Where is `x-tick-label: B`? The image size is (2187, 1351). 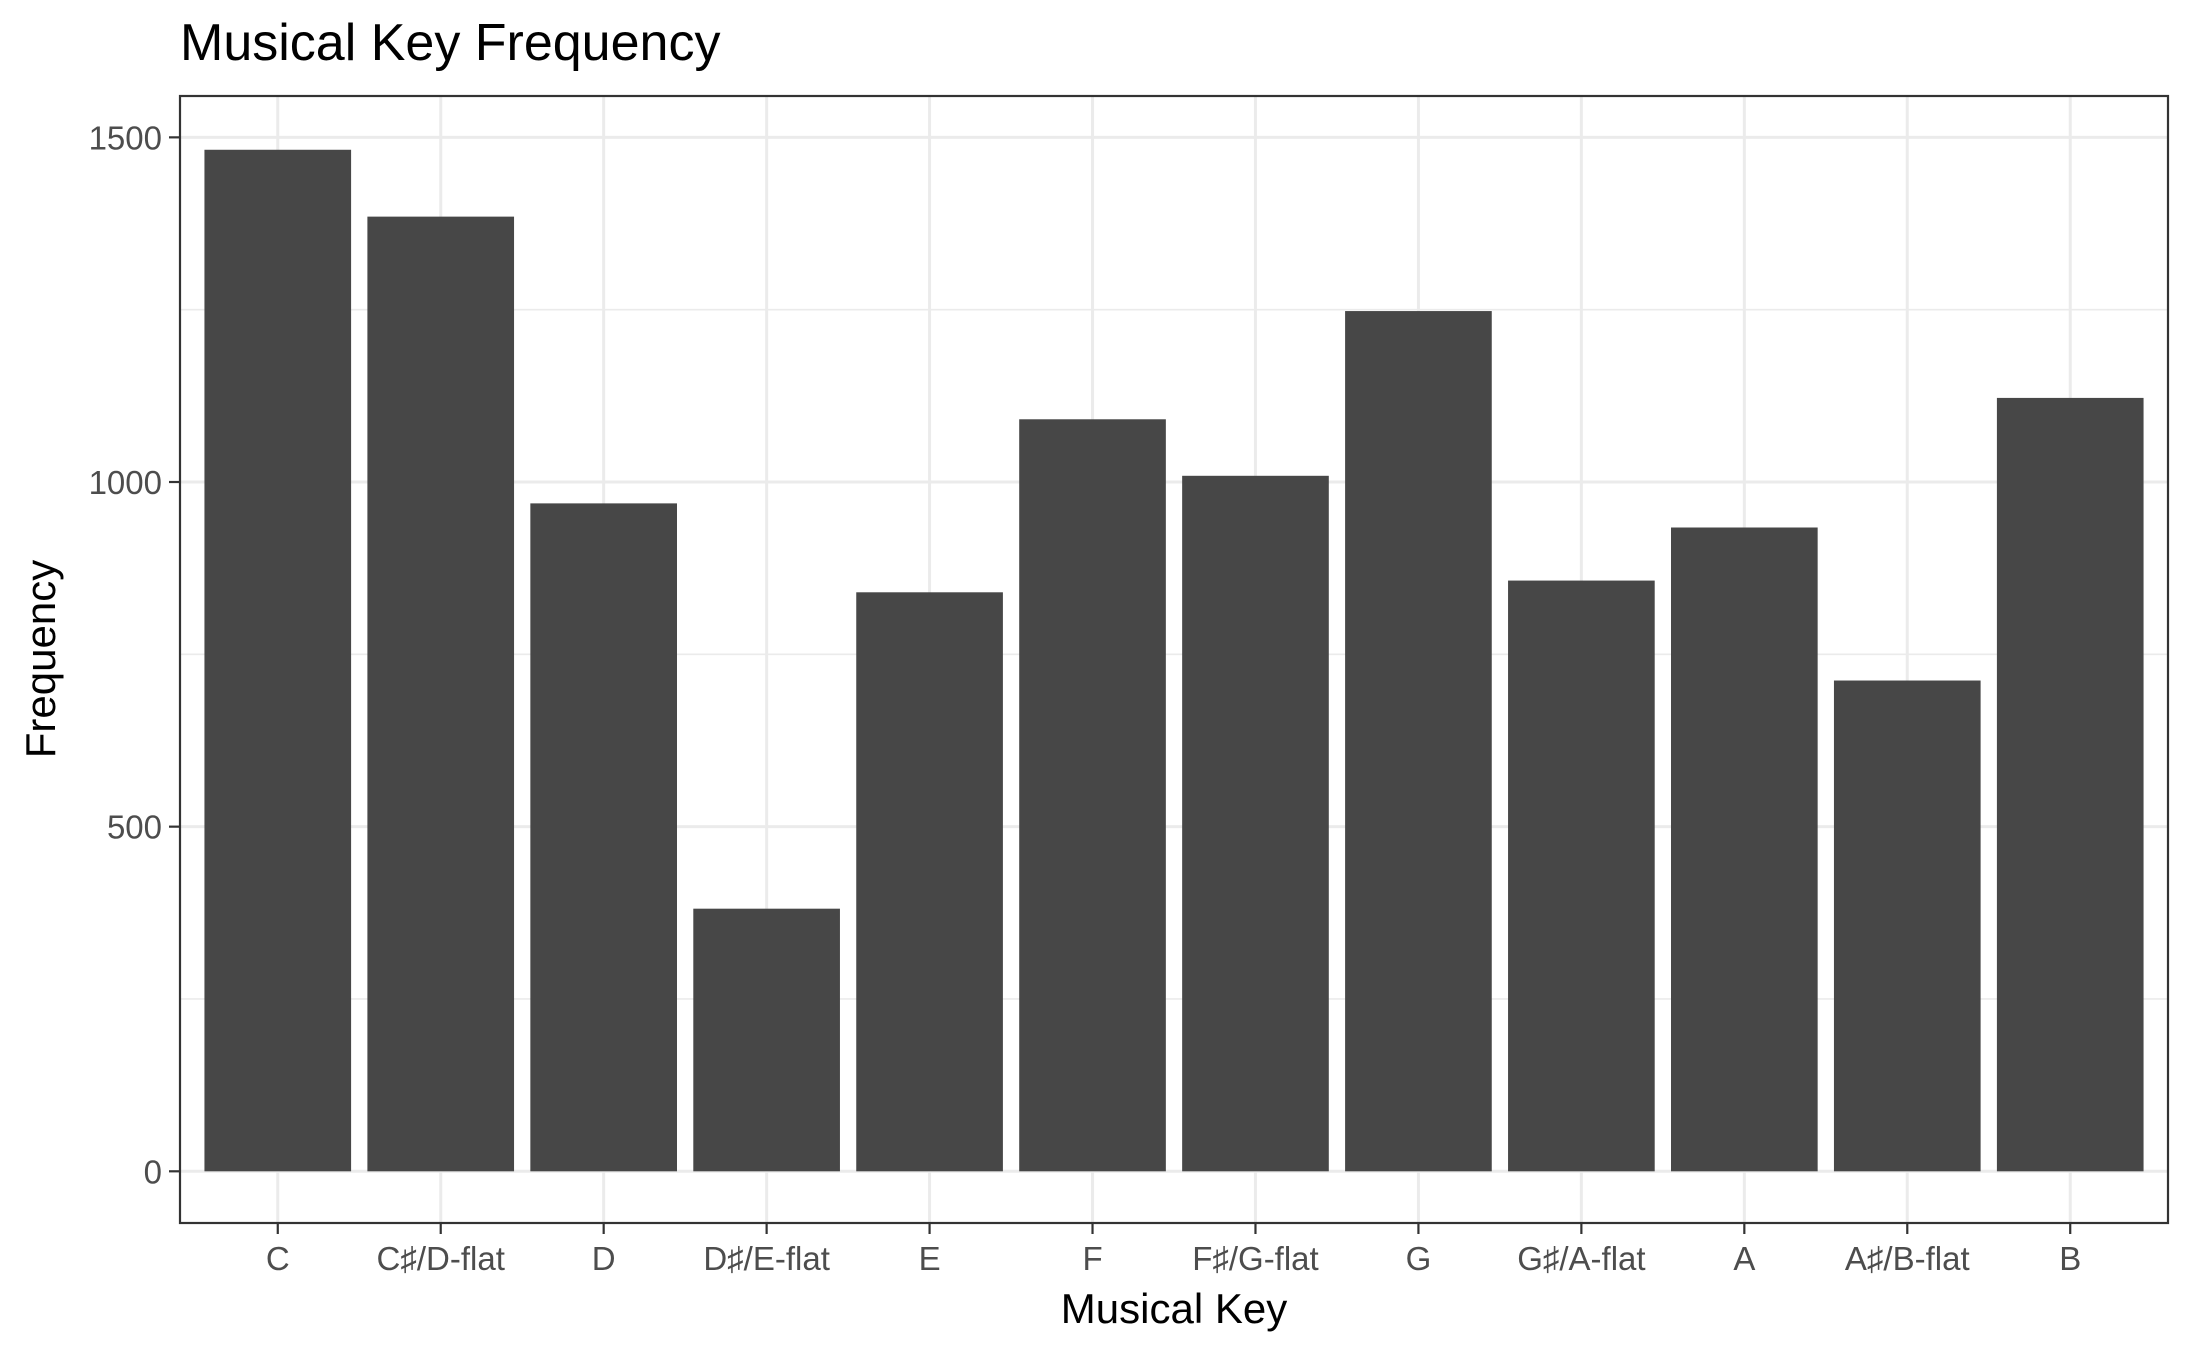 x-tick-label: B is located at coordinates (2070, 1258).